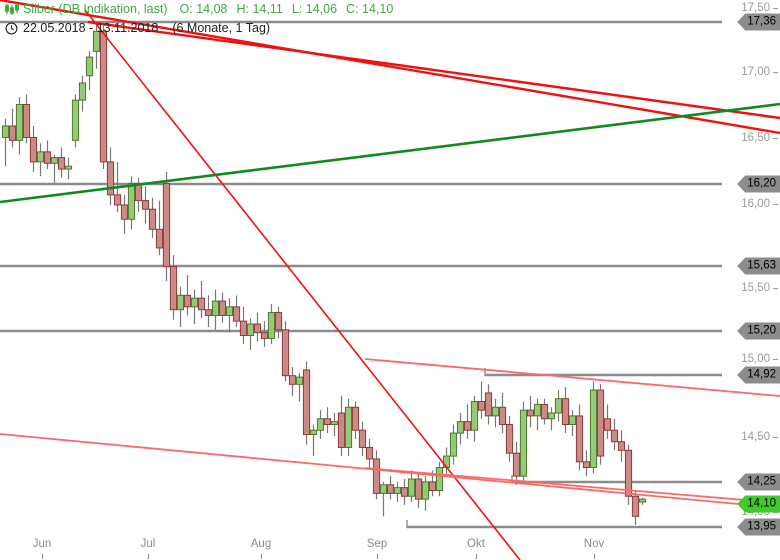 The height and width of the screenshot is (560, 780). What do you see at coordinates (755, 8) in the screenshot?
I see `price-tick-label: 17,50` at bounding box center [755, 8].